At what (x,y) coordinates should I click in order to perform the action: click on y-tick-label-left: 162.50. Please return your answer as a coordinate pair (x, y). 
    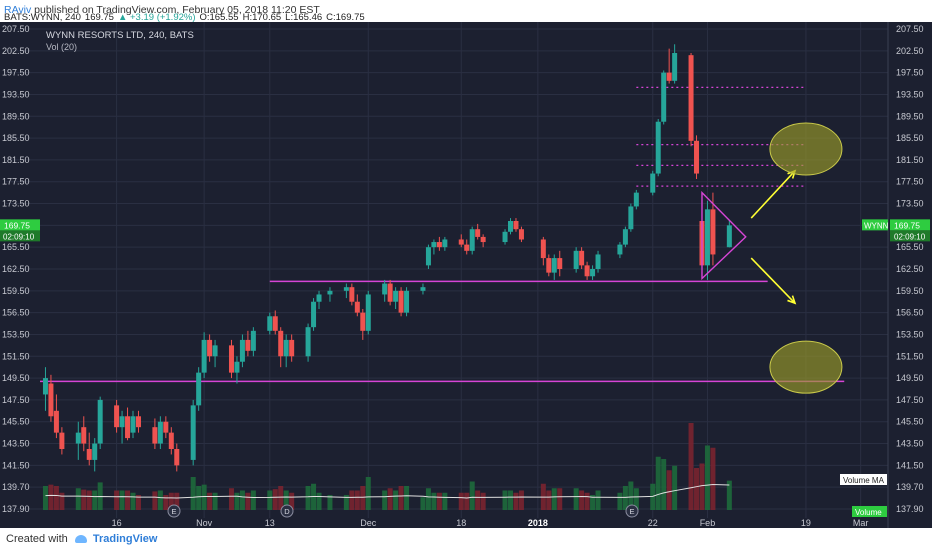
    Looking at the image, I should click on (16, 269).